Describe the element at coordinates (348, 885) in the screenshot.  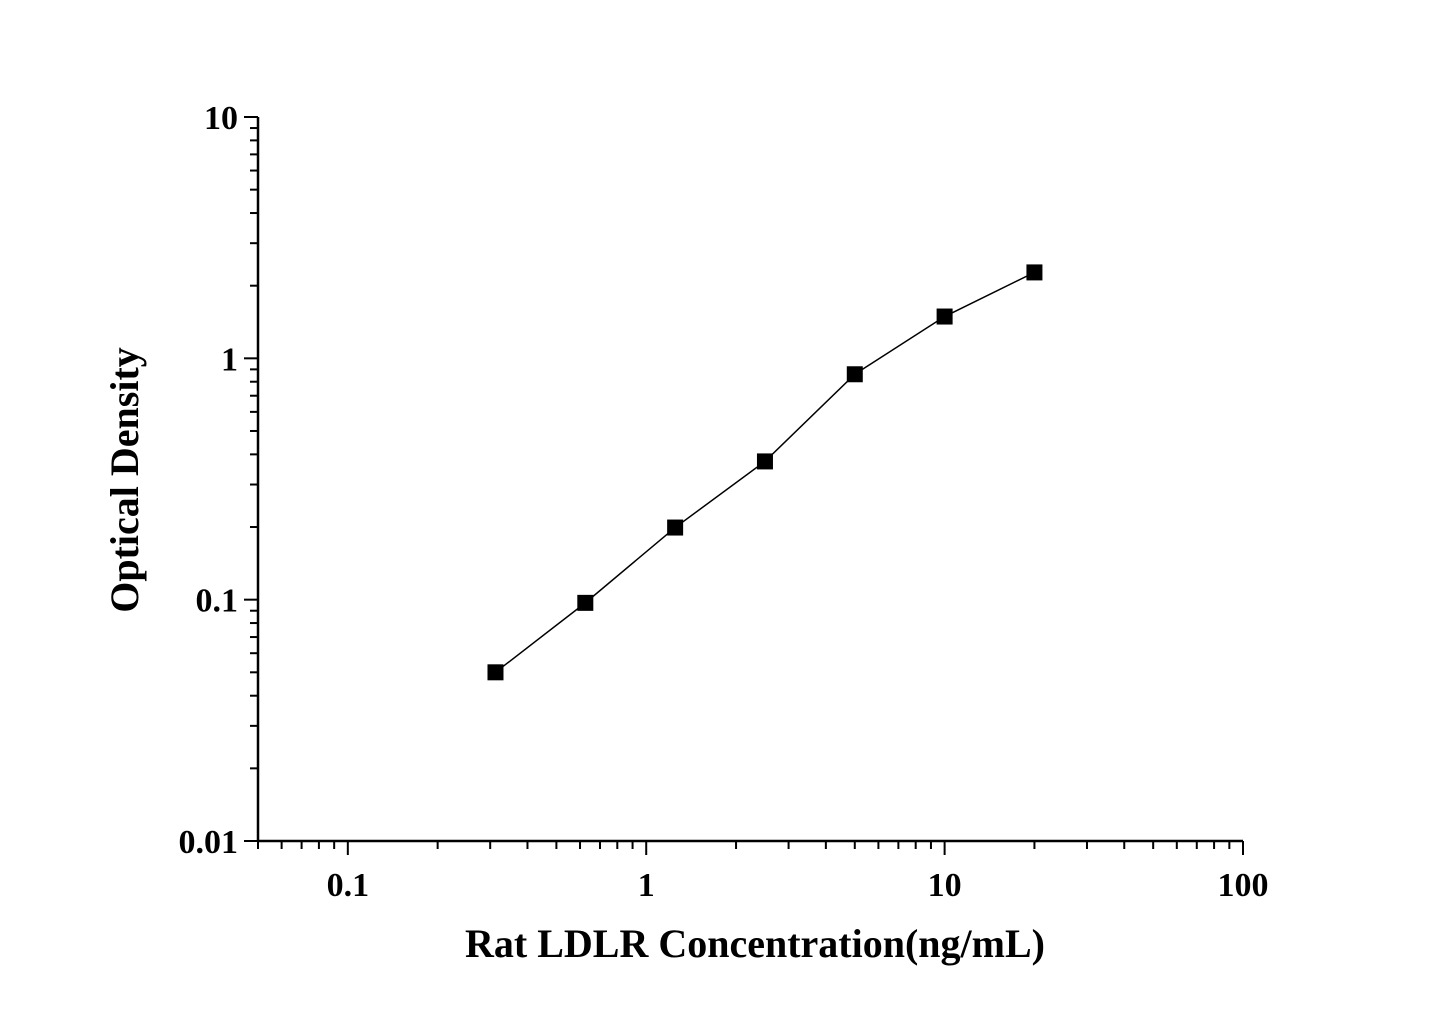
I see `x-tick-label: 0.1` at that location.